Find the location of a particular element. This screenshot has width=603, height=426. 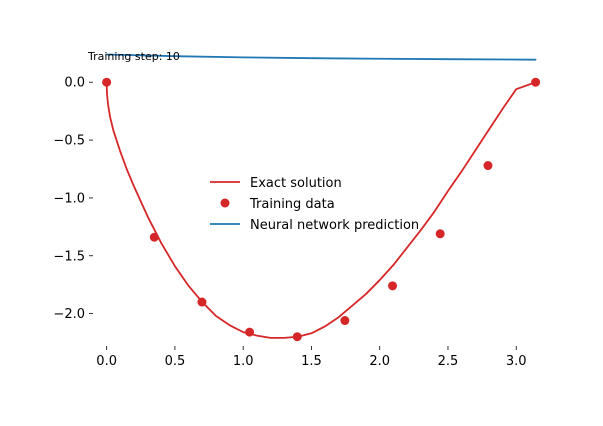

neural-network-prediction-line is located at coordinates (321, 57).